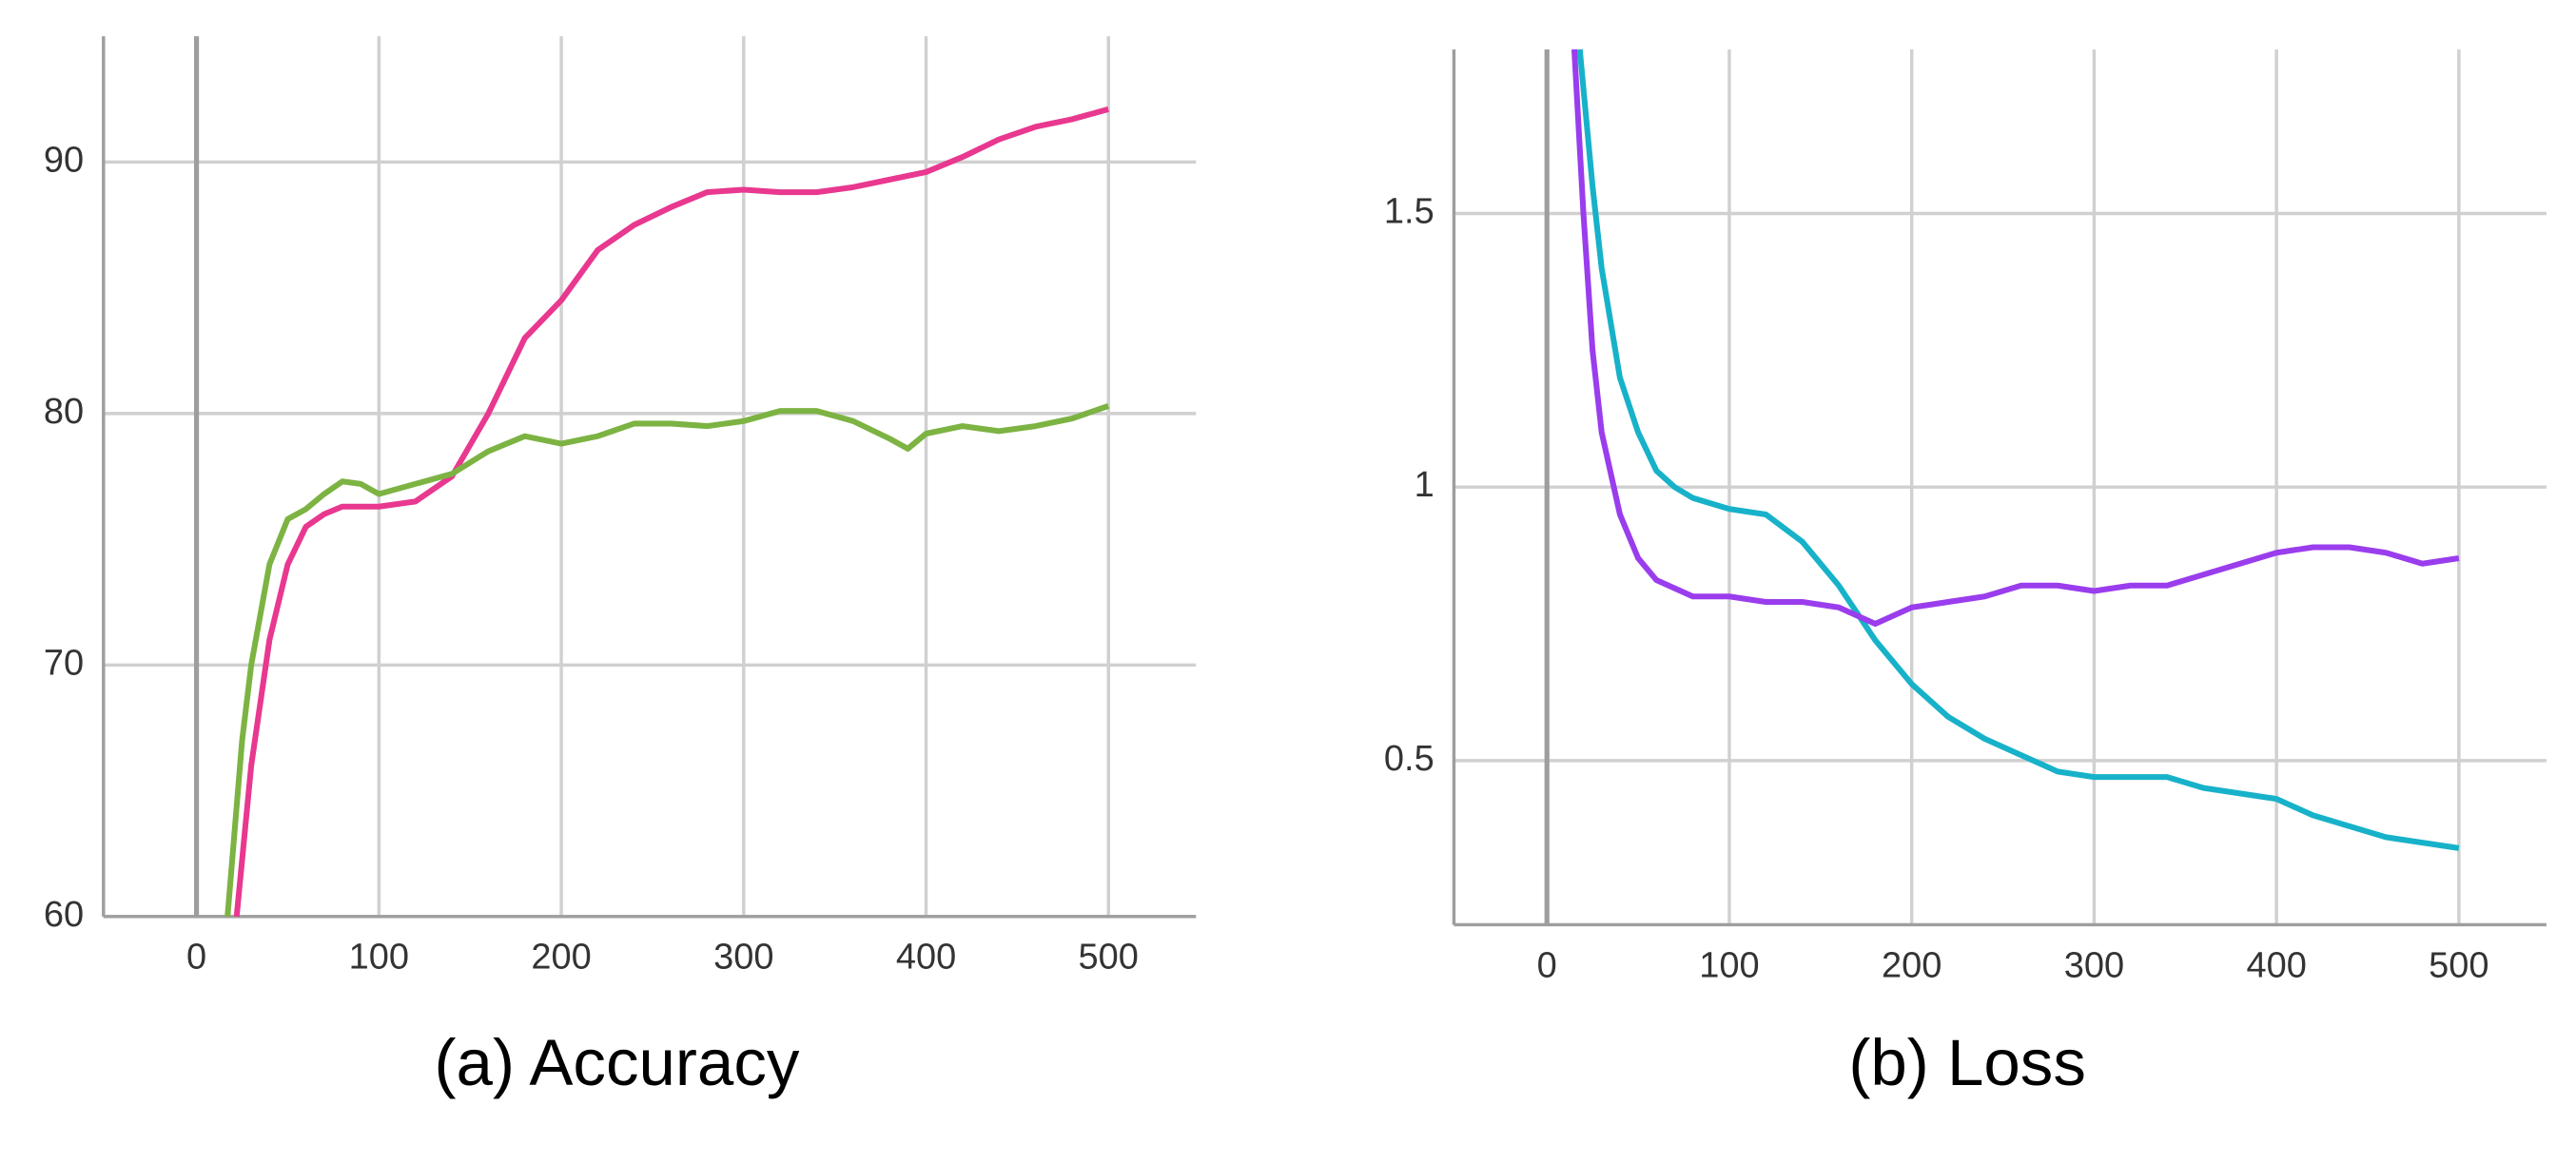 This screenshot has width=2576, height=1163. Describe the element at coordinates (64, 160) in the screenshot. I see `y-tick-label: 90` at that location.